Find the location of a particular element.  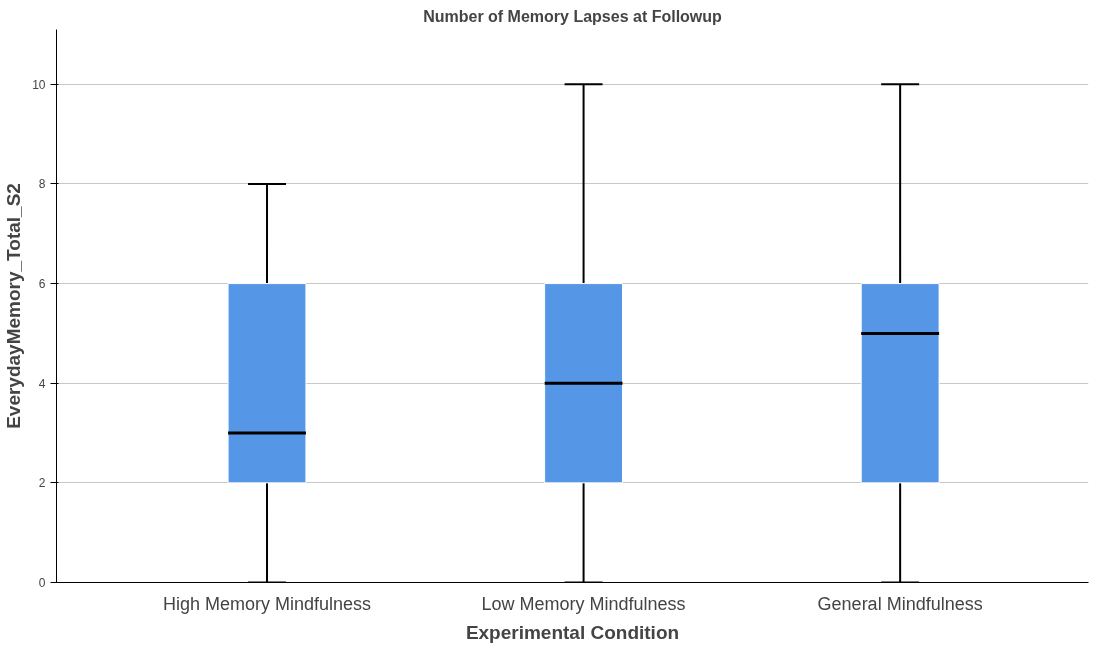

x-tick-label: High Memory Mindfulness is located at coordinates (267, 603).